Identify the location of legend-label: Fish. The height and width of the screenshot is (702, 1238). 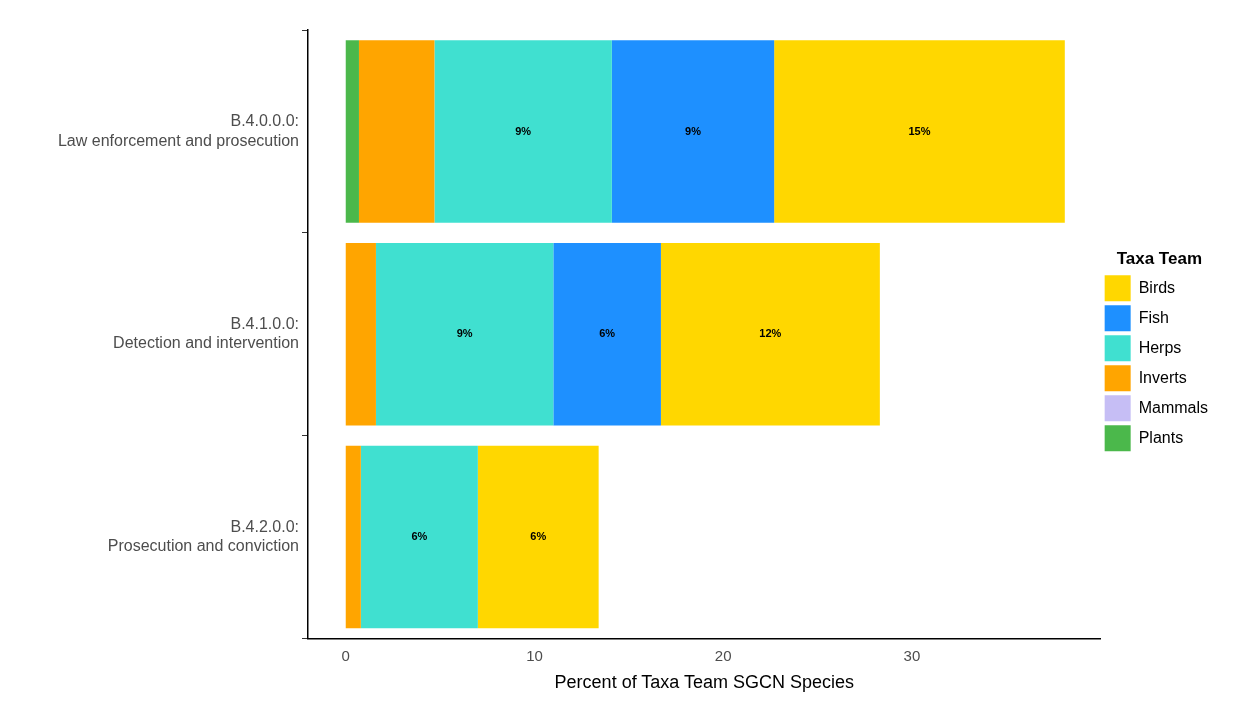
(1153, 317).